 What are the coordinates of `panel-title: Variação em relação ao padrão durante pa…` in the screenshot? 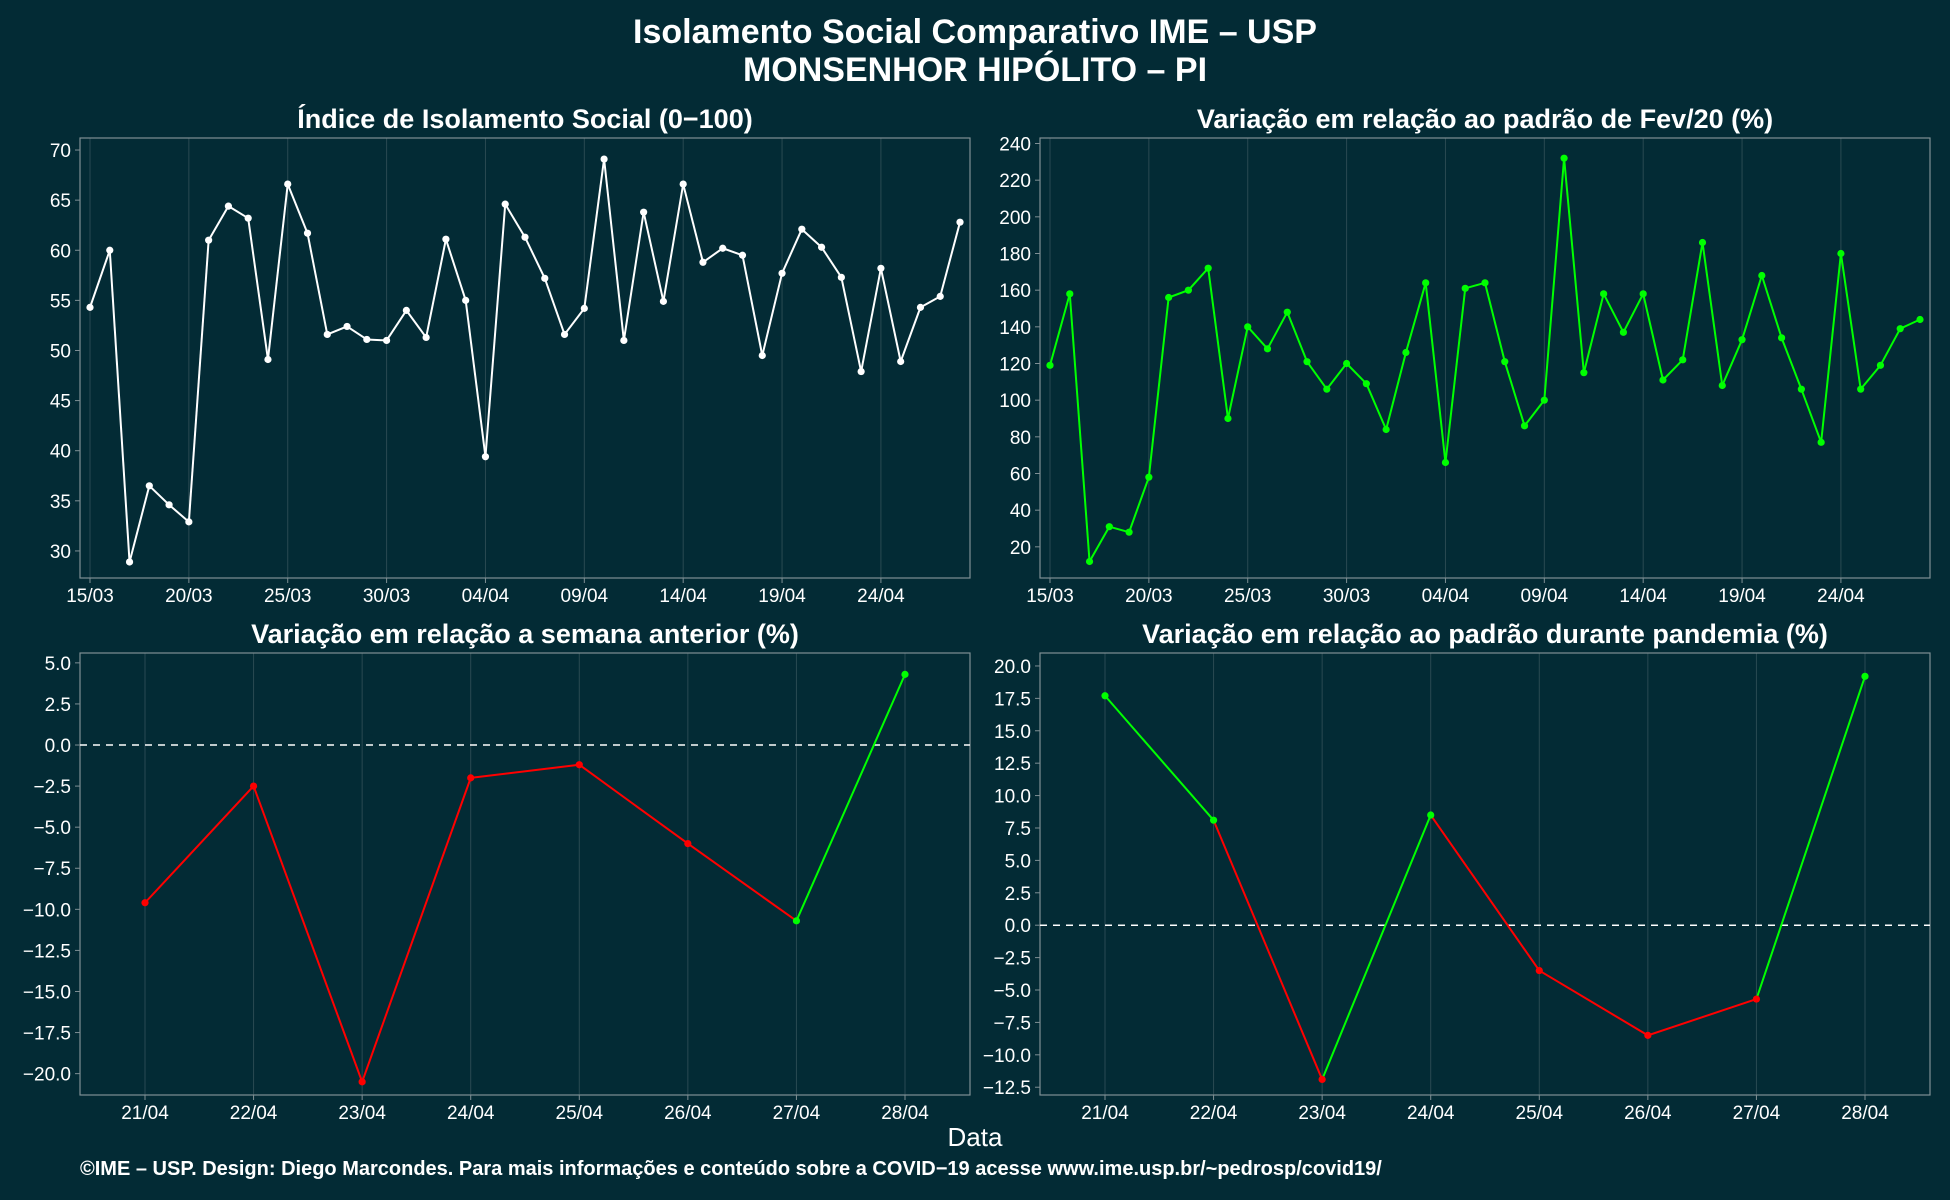 It's located at (1485, 634).